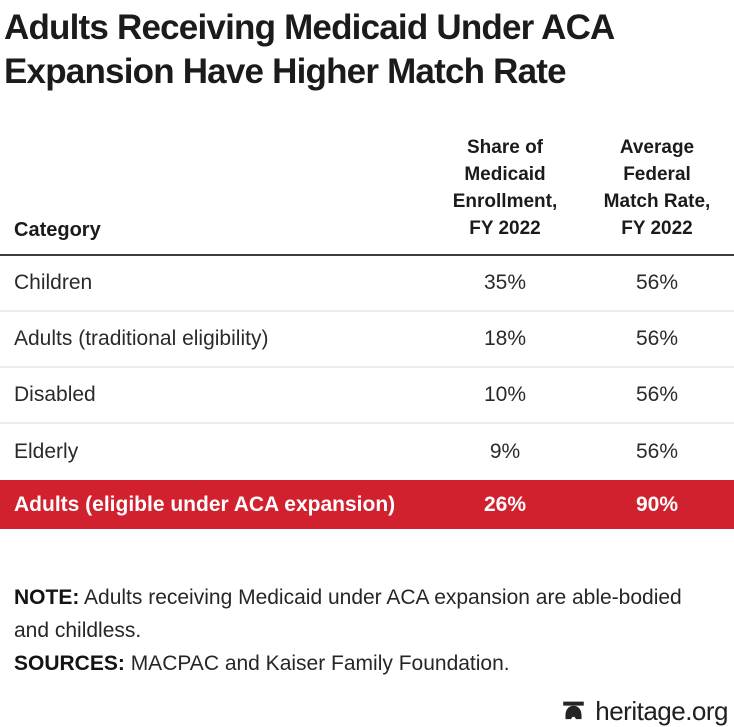  I want to click on column-header-match-line: FY 2022, so click(657, 228).